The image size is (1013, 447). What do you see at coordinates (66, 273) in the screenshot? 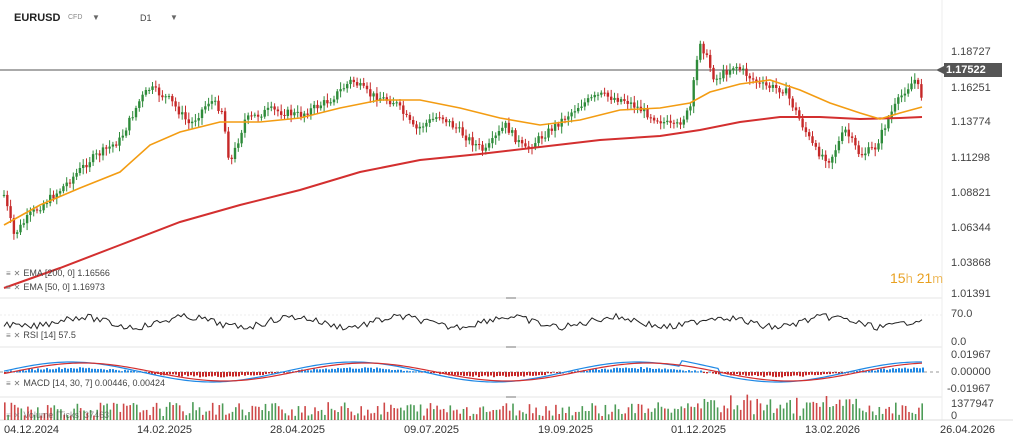
I see `ema200-label: EMA [200, 0] 1.16566` at bounding box center [66, 273].